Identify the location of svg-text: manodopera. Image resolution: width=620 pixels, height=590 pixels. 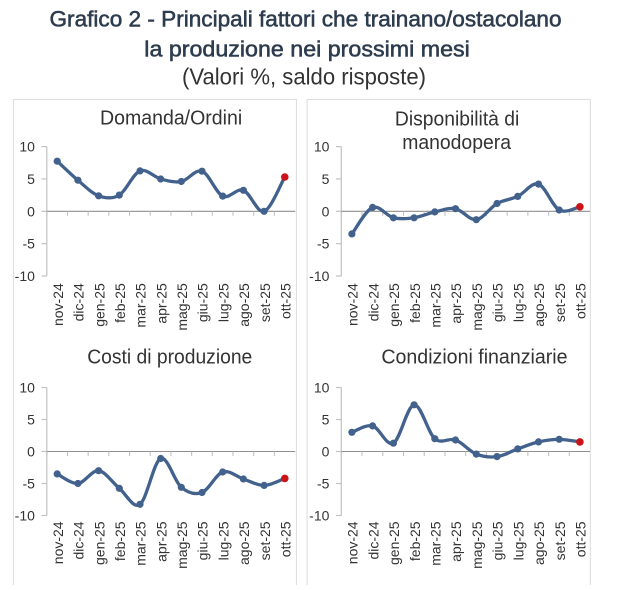
(457, 143).